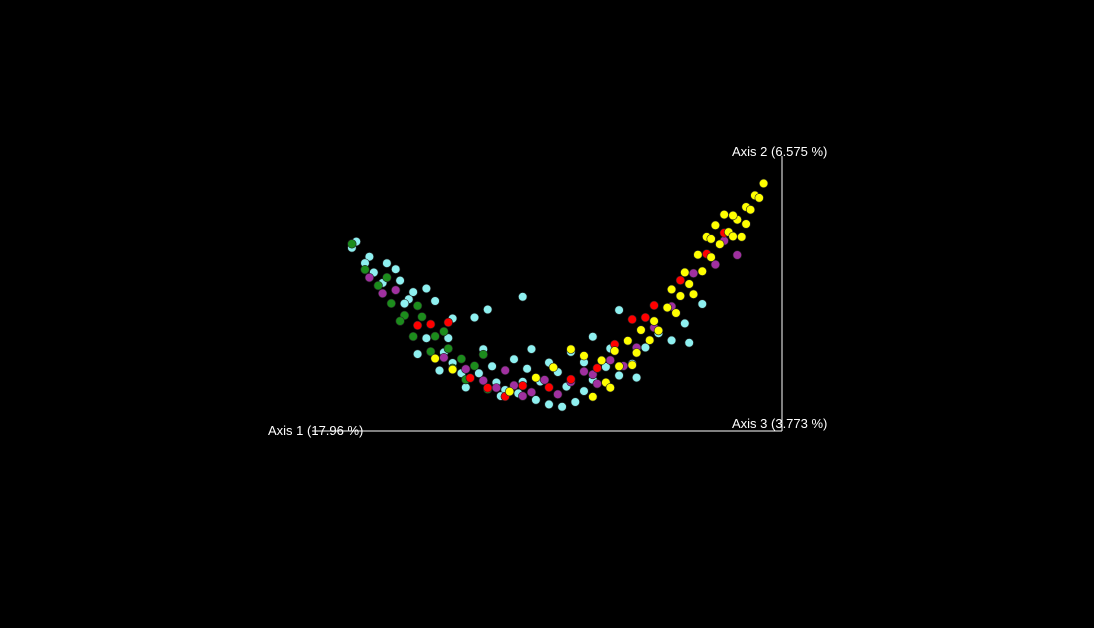 Image resolution: width=1094 pixels, height=628 pixels. Describe the element at coordinates (779, 151) in the screenshot. I see `y-axis-label: Axis 2 (6.575 %)` at that location.